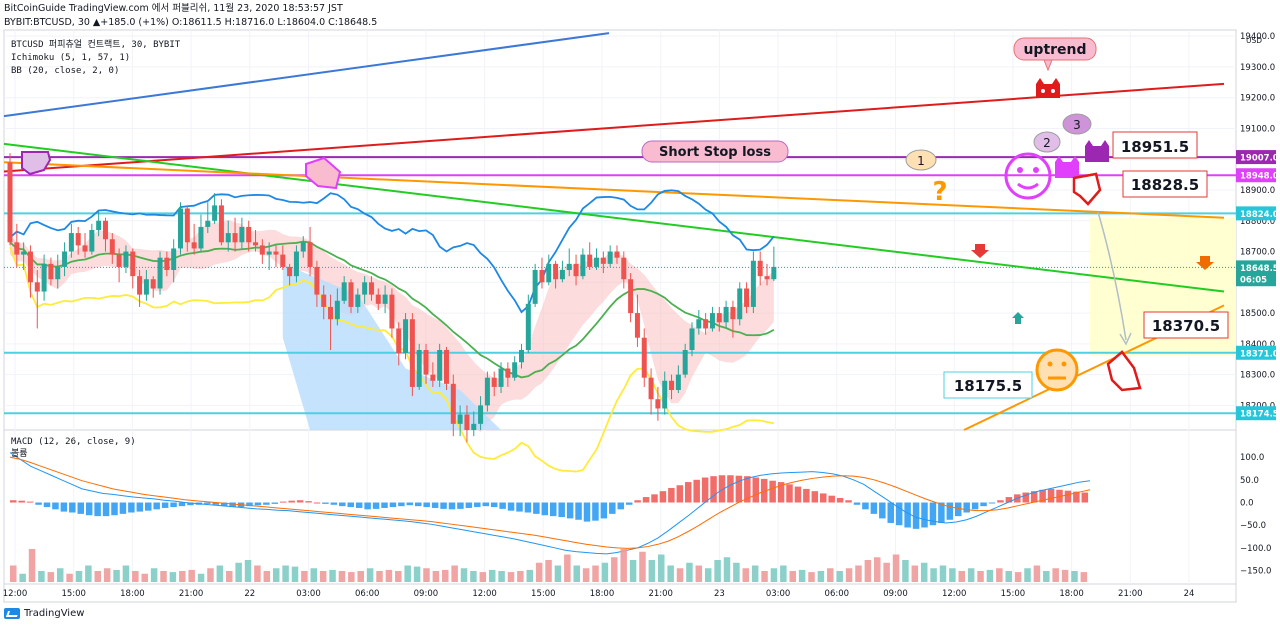  Describe the element at coordinates (54, 613) in the screenshot. I see `footer-brand: TradingView` at that location.